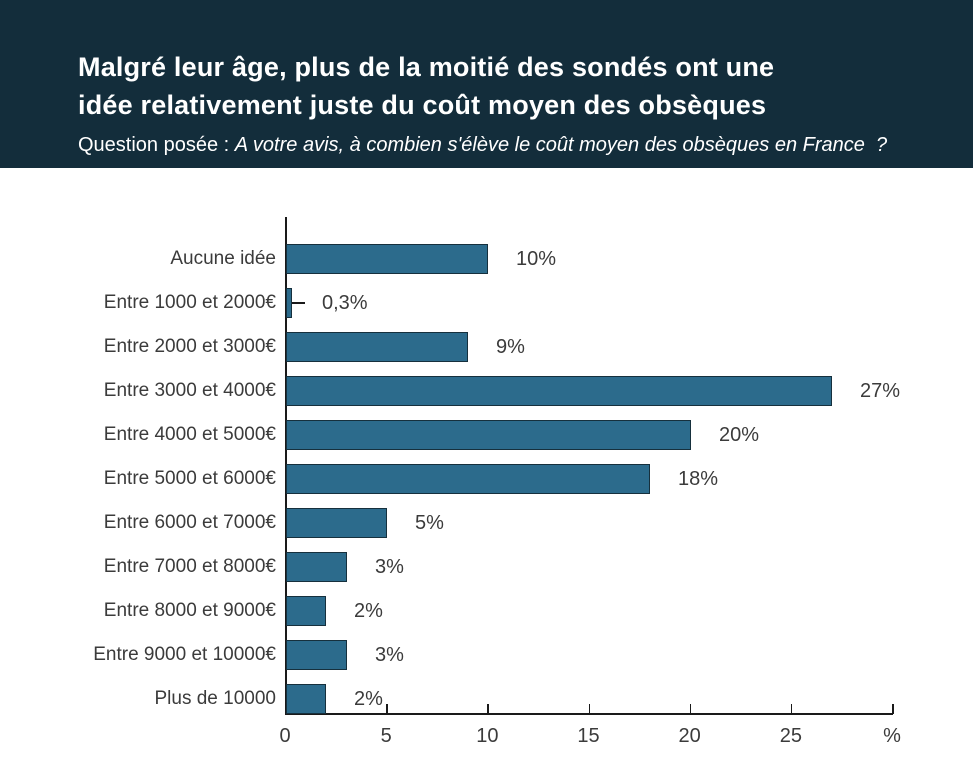  What do you see at coordinates (189, 478) in the screenshot?
I see `category-label: Entre 5000 et 6000€` at bounding box center [189, 478].